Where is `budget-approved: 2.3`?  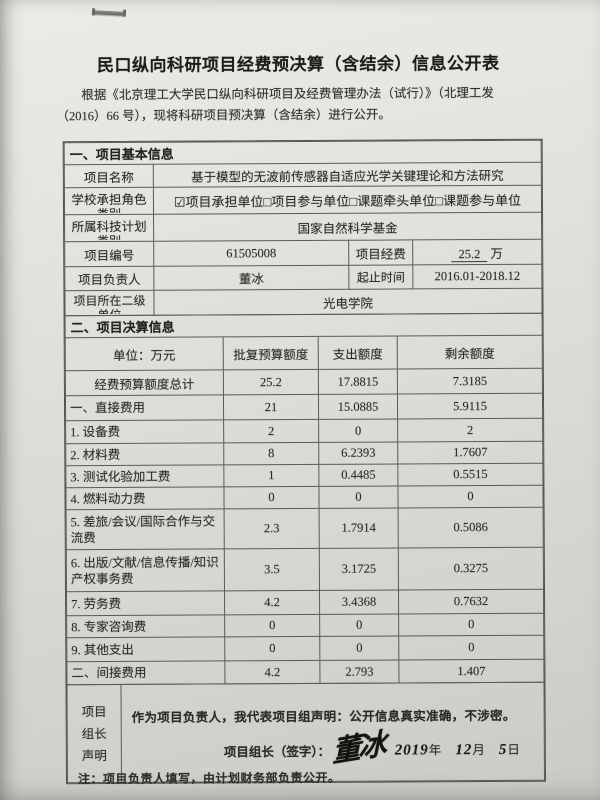
budget-approved: 2.3 is located at coordinates (272, 528).